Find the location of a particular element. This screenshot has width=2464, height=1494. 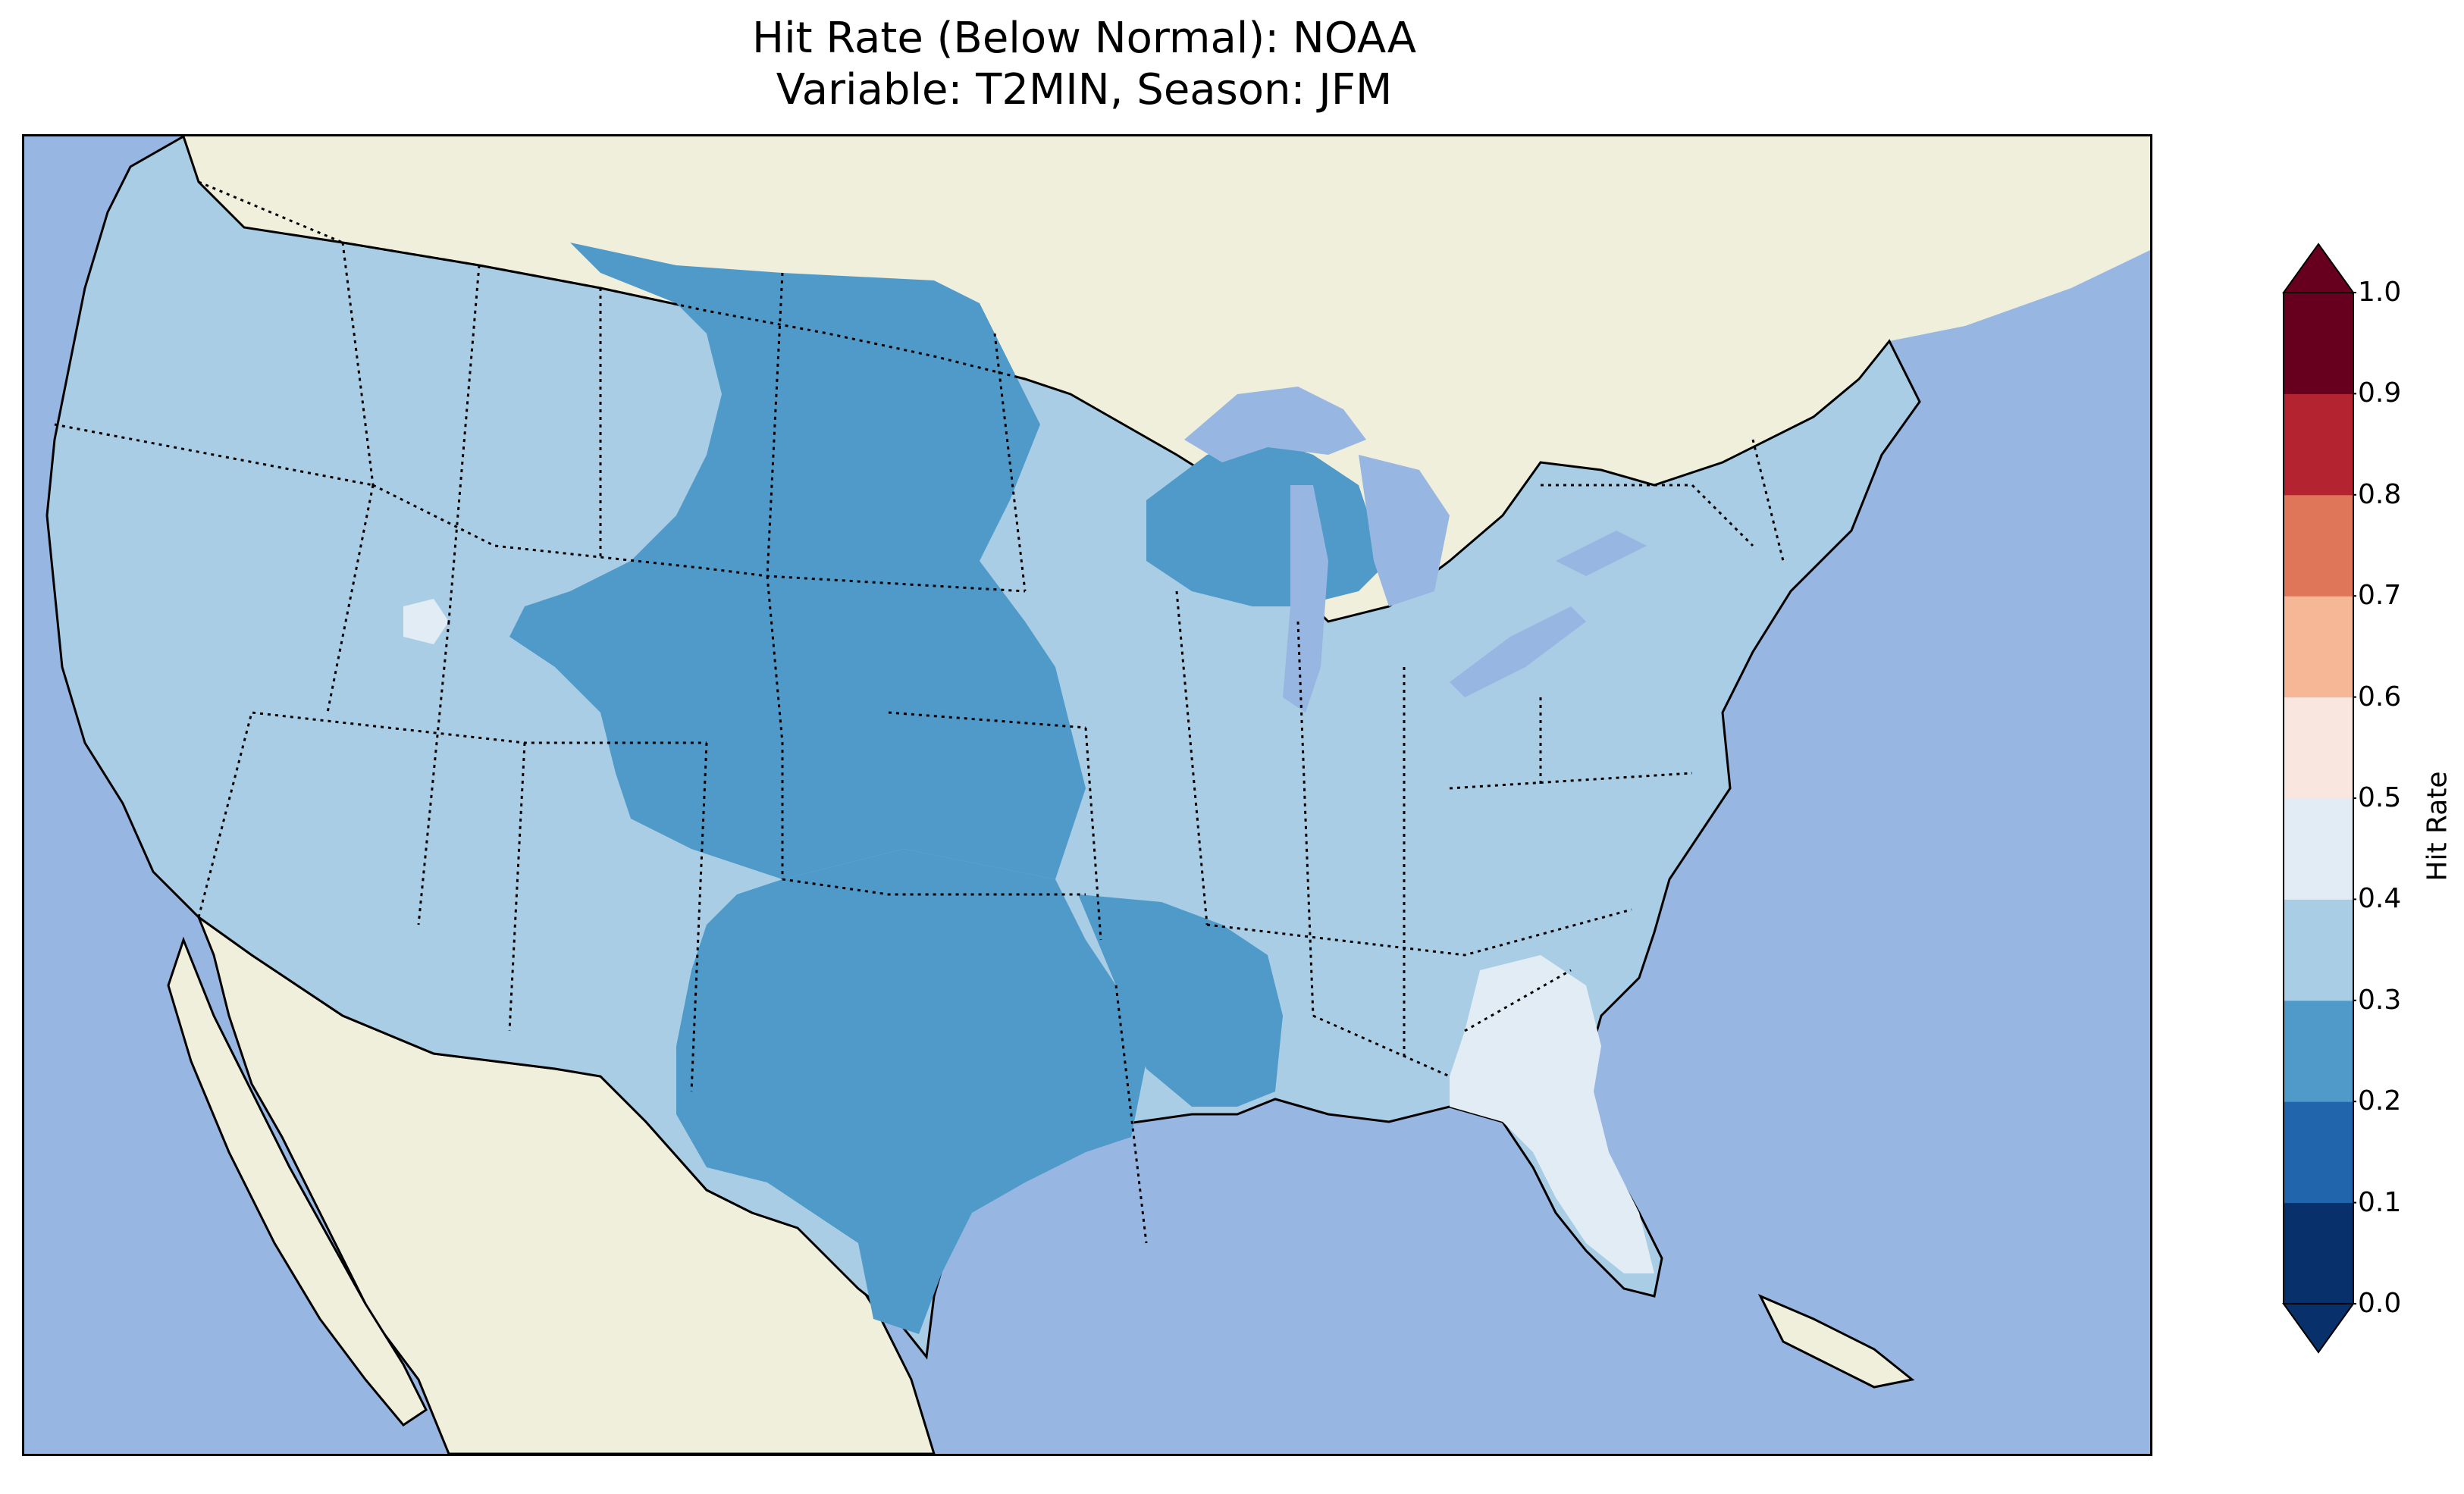

colorbar-tick-label: 0.0 is located at coordinates (2380, 1303).